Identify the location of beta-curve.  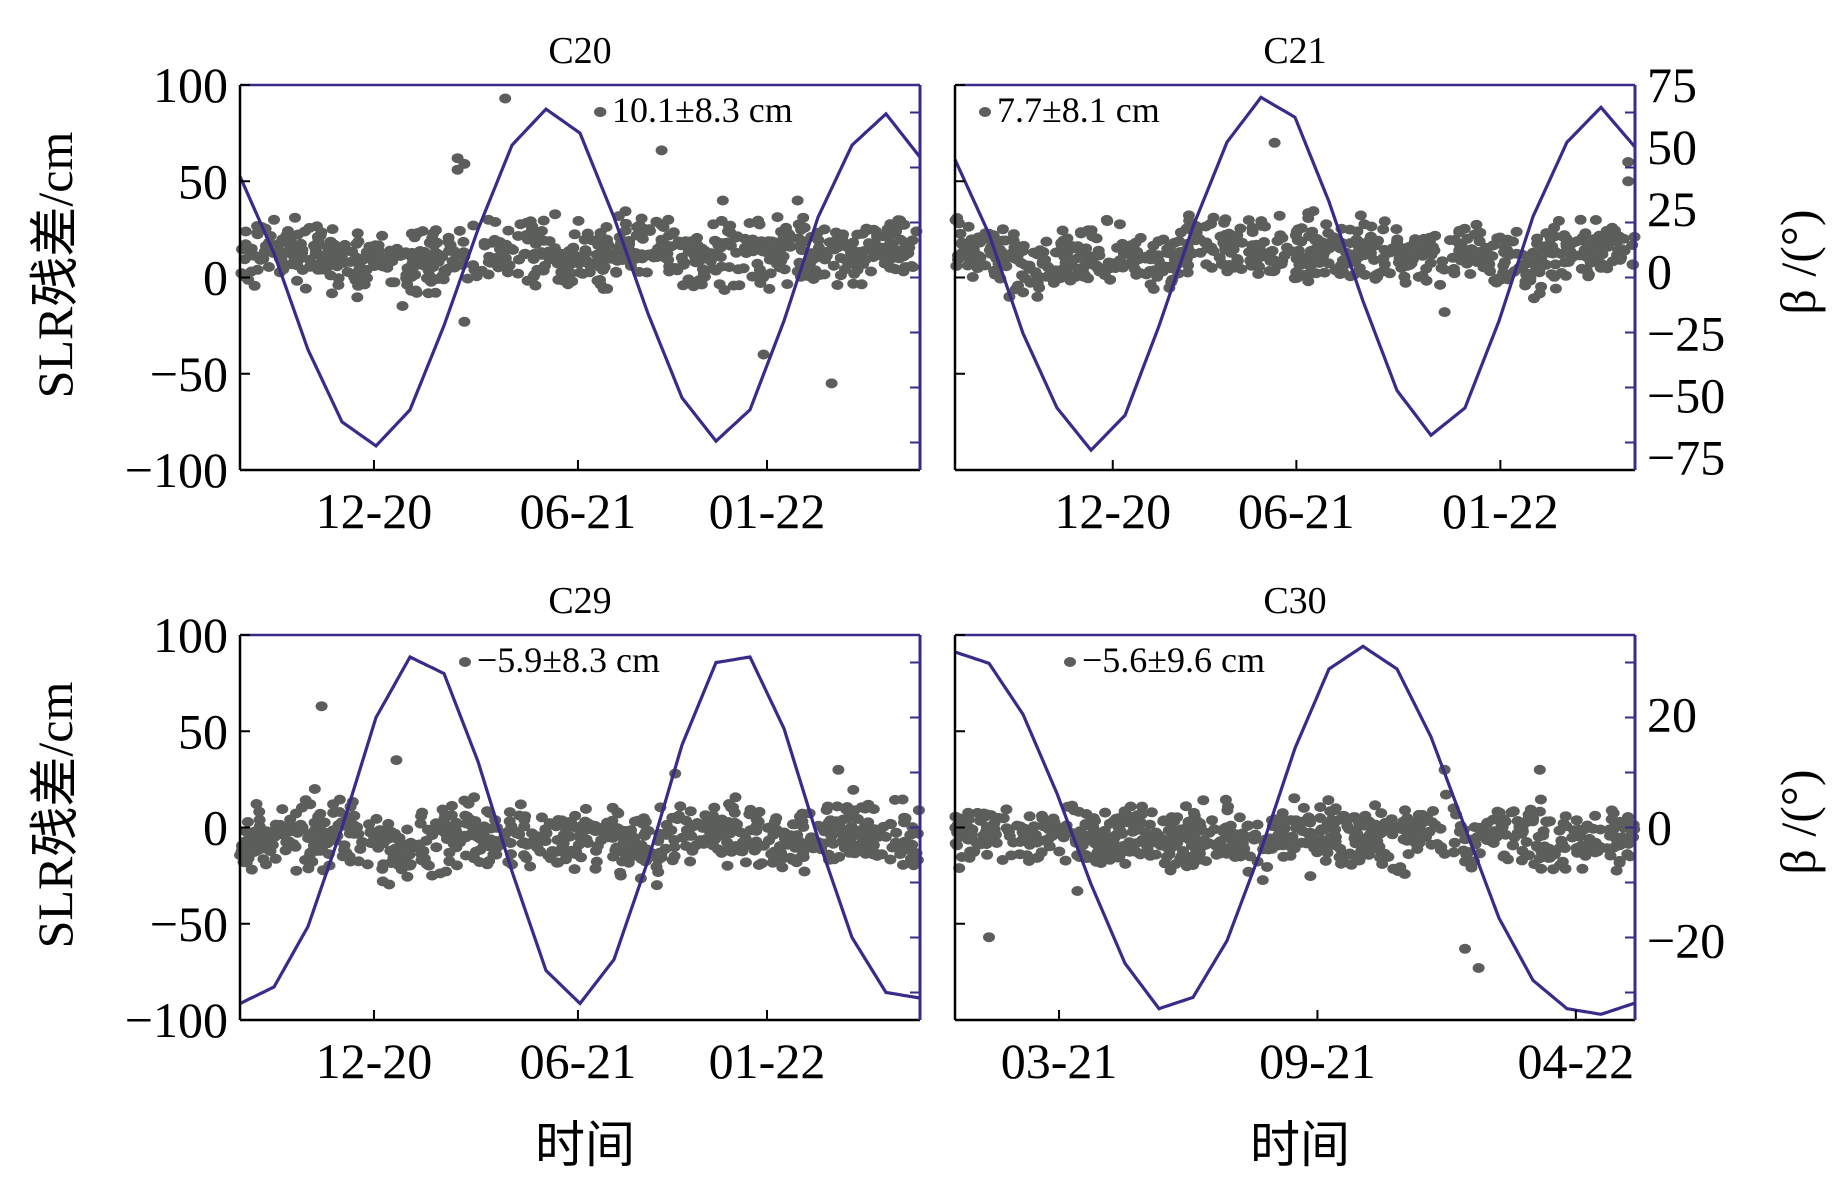
(1295, 830).